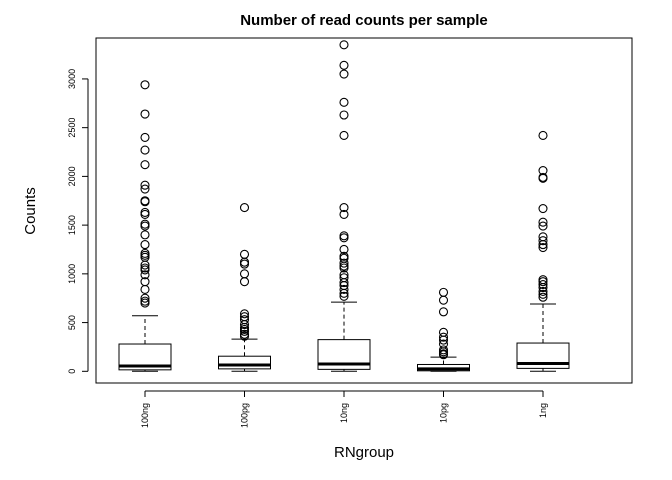 The height and width of the screenshot is (480, 672). I want to click on y-tick-label: 2000, so click(72, 176).